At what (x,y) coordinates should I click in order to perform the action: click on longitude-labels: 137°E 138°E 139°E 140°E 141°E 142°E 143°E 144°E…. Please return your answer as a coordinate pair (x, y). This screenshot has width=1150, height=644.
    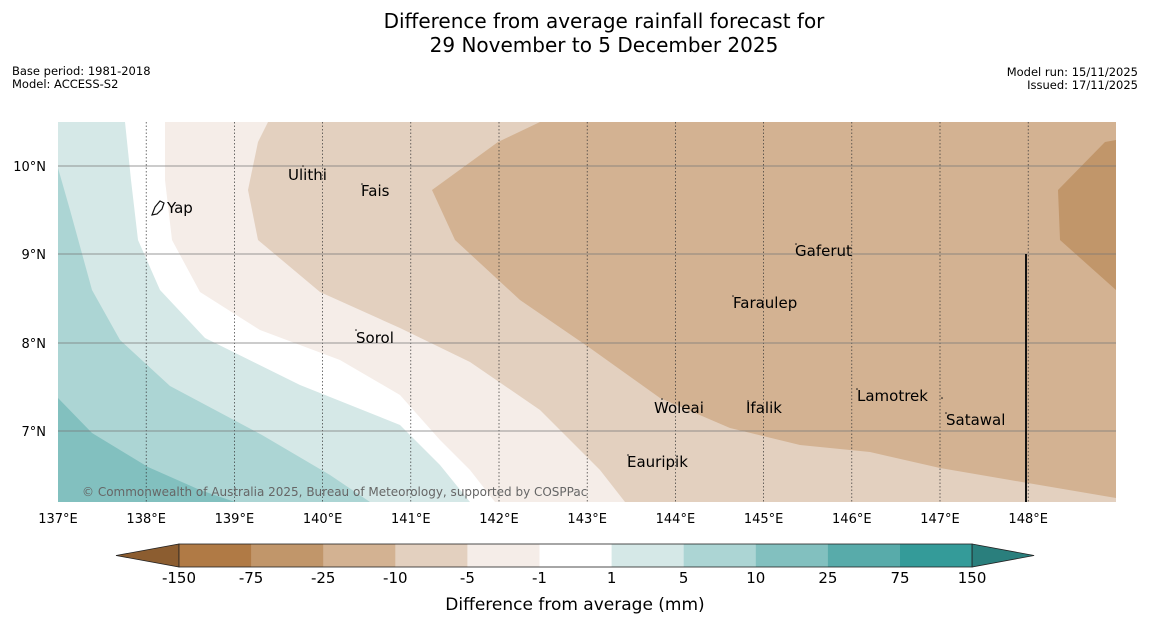
    Looking at the image, I should click on (543, 519).